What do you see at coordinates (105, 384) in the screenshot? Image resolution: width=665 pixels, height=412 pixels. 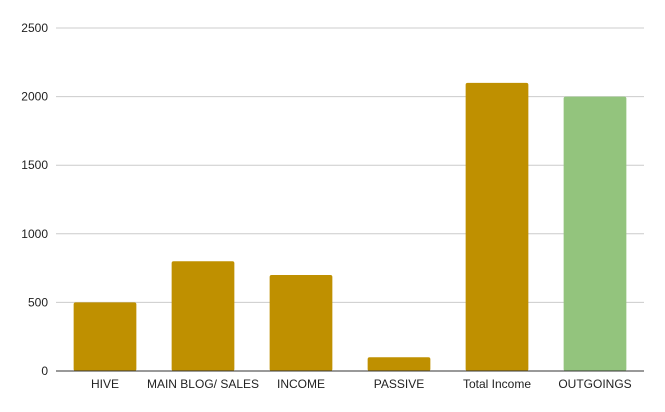 I see `x-tick-label: HIVE` at bounding box center [105, 384].